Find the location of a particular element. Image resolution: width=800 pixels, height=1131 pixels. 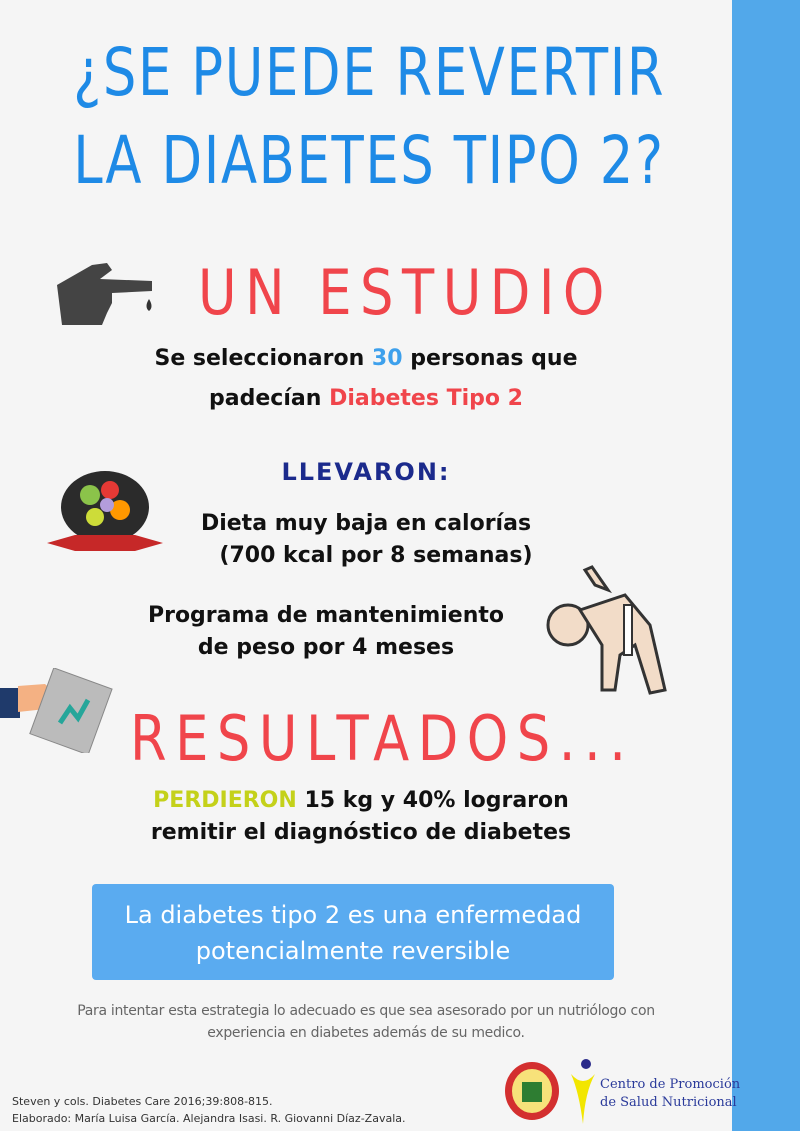

diet-line-2: (700 kcal por 8 semanas) is located at coordinates (376, 555).